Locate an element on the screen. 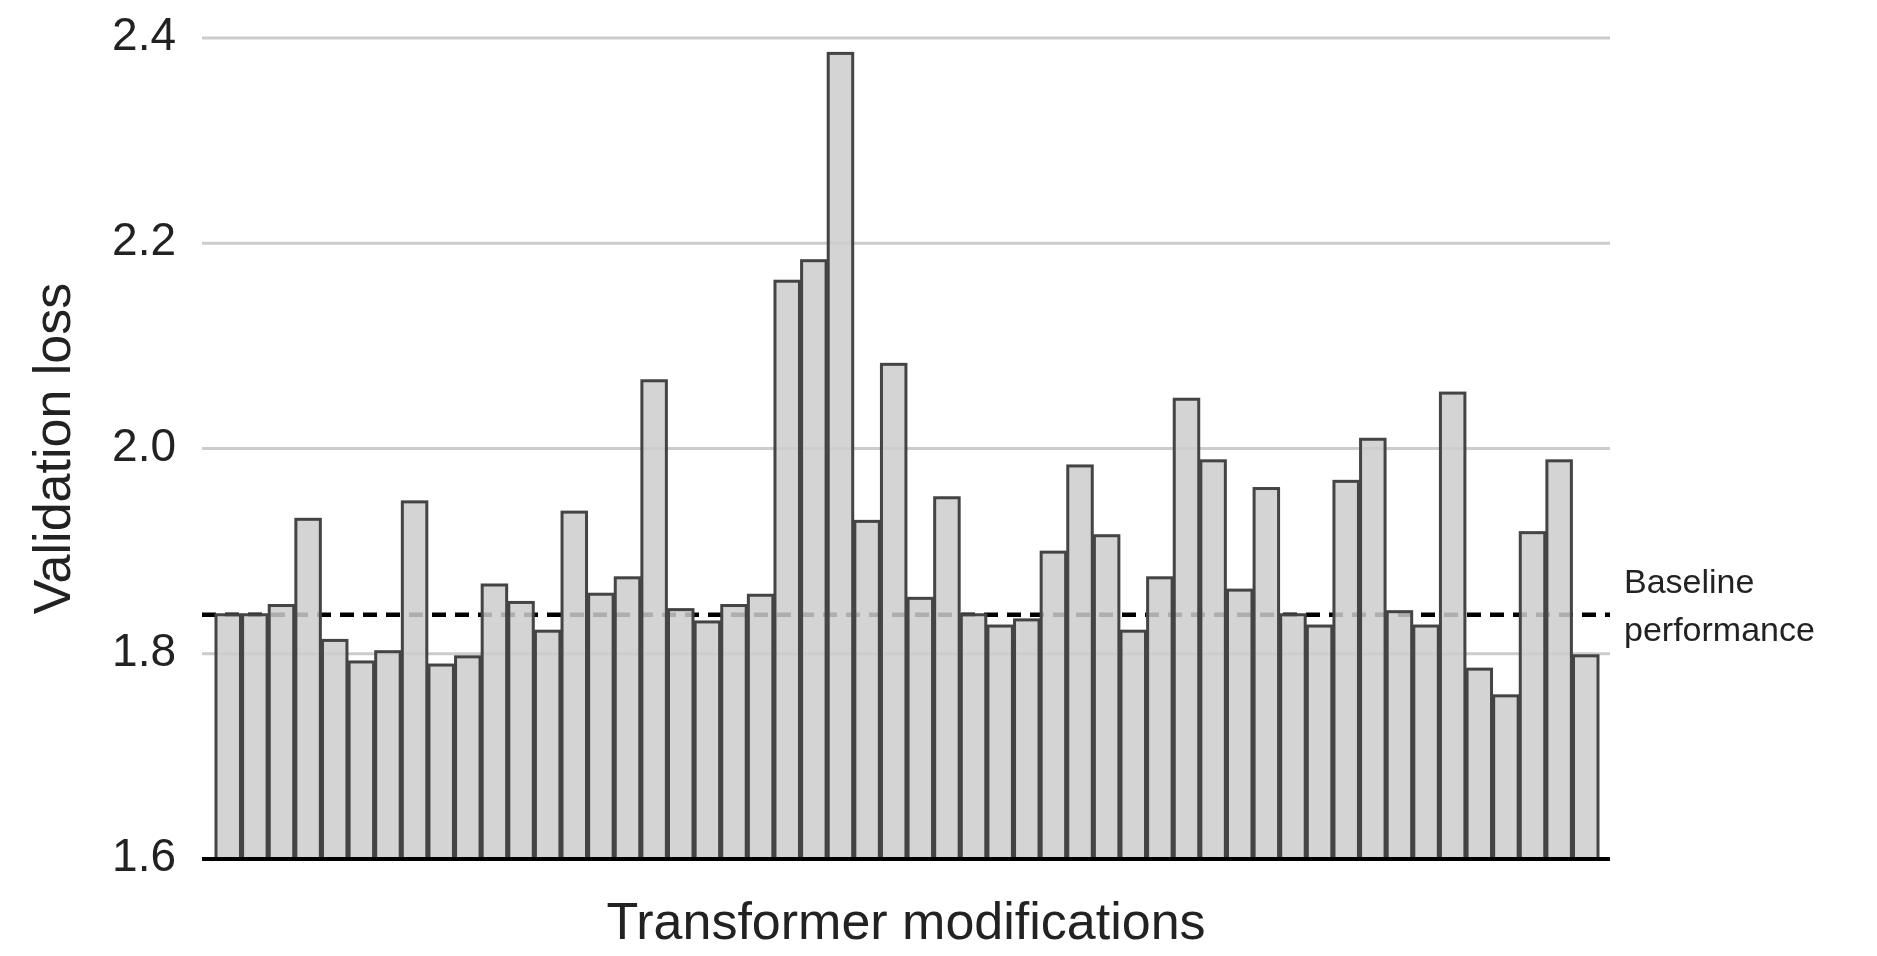 This screenshot has height=956, width=1877. y-tick-label: 2.4 is located at coordinates (144, 34).